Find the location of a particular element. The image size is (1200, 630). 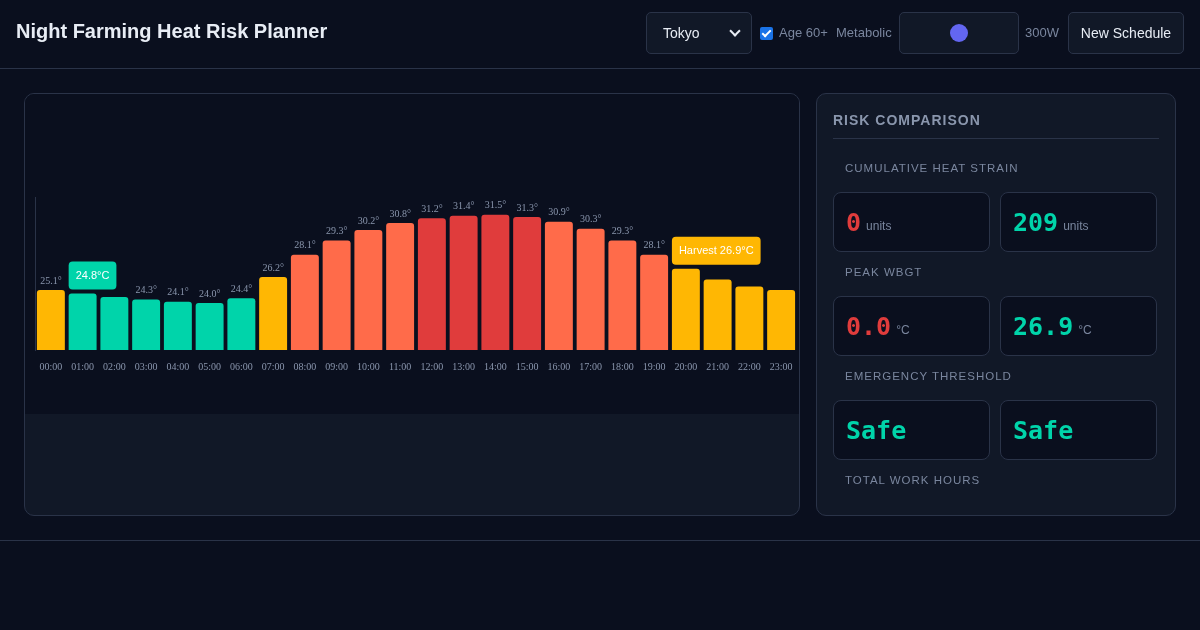

x-tick-label: 19:00 is located at coordinates (654, 366).